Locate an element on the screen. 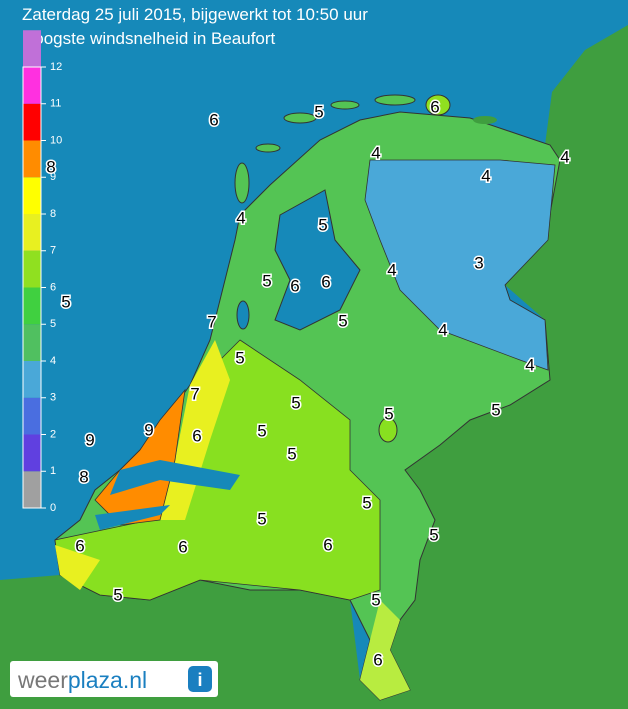 The image size is (628, 709). legend-tick-label: 3 is located at coordinates (53, 398).